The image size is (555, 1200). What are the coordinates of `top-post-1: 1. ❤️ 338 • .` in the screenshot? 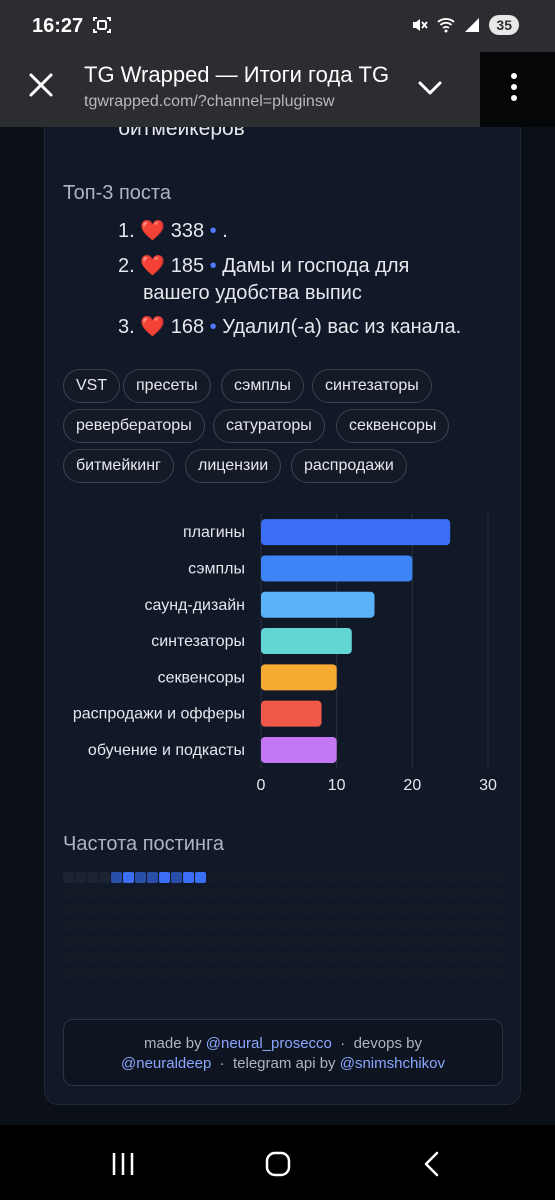 It's located at (173, 231).